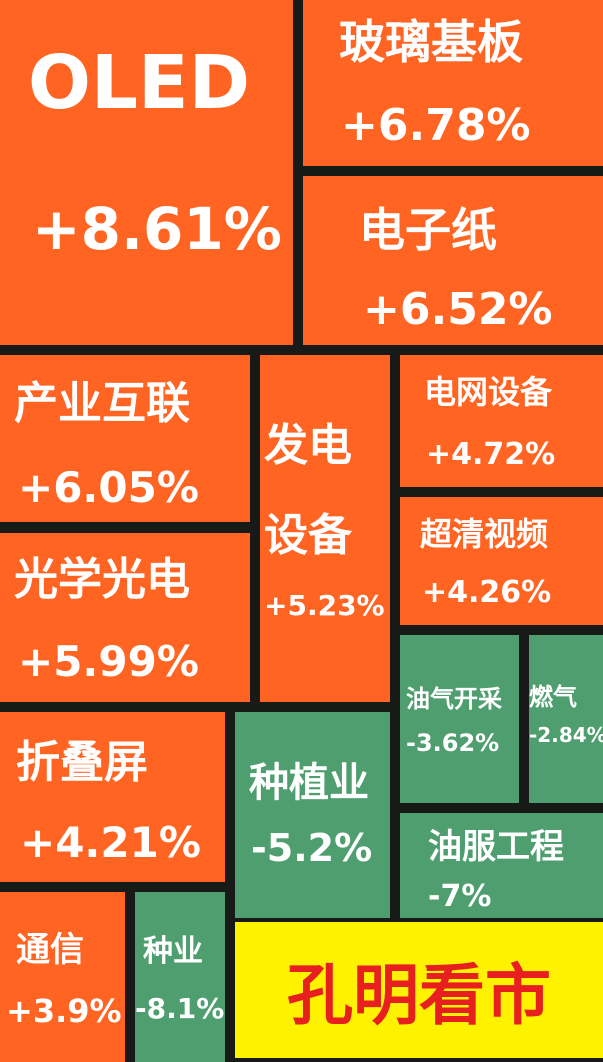 The image size is (603, 1062). What do you see at coordinates (487, 592) in the screenshot?
I see `tile-change: +4.26%` at bounding box center [487, 592].